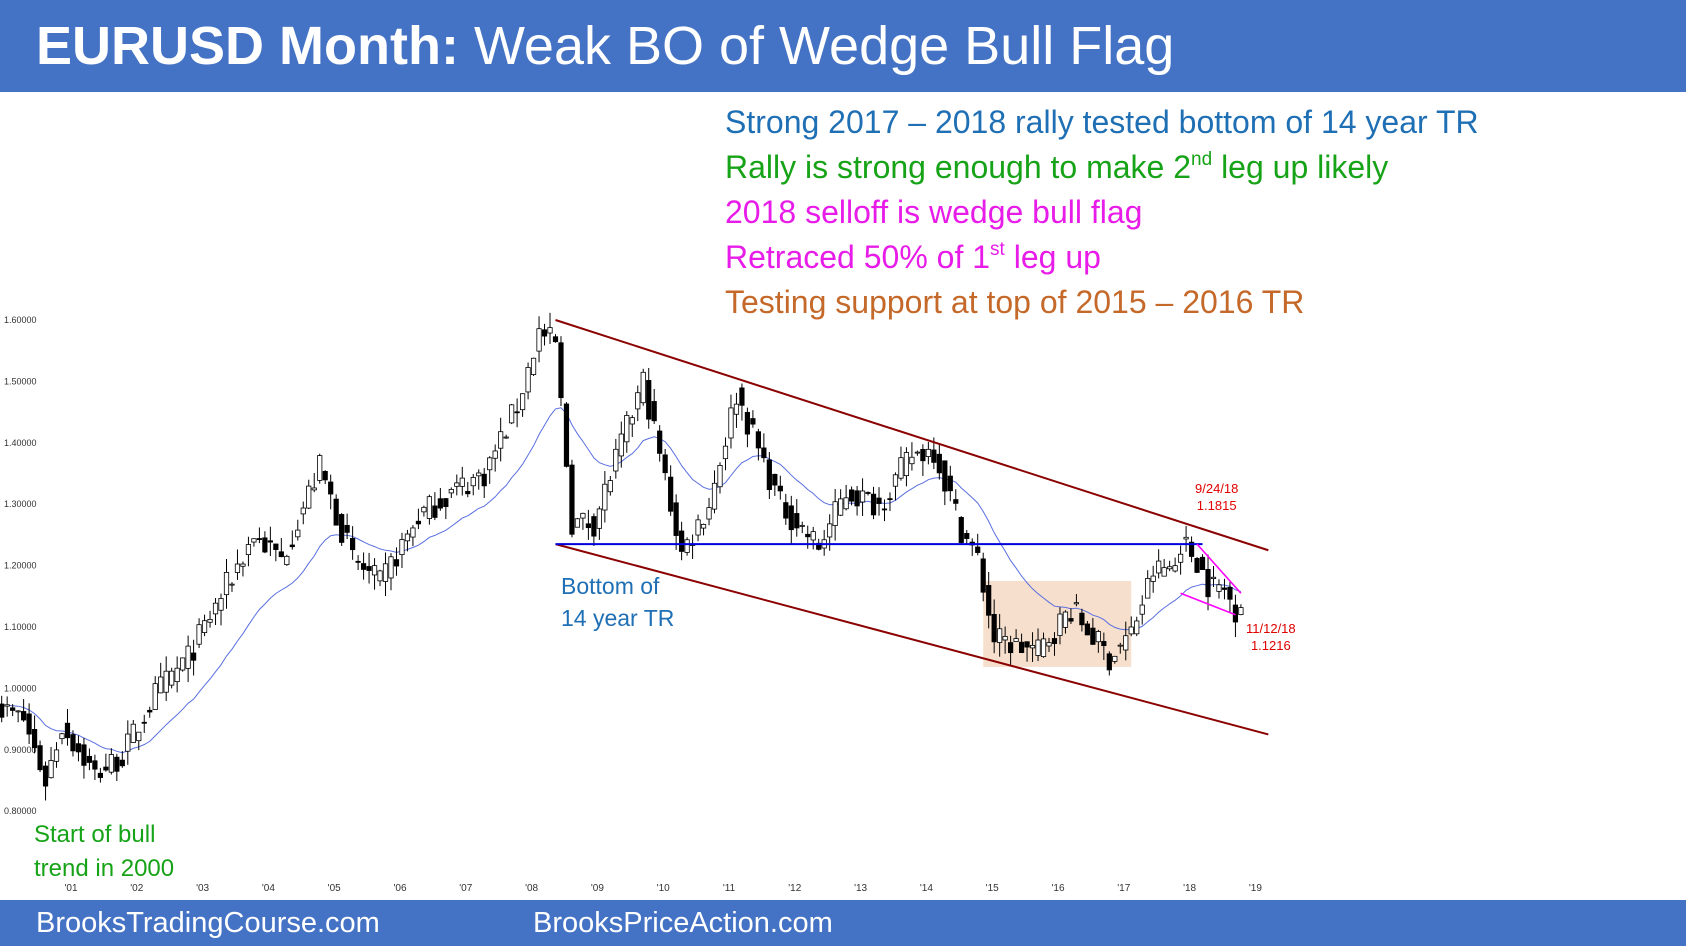  What do you see at coordinates (1057, 888) in the screenshot?
I see `x-tick-label: '16` at bounding box center [1057, 888].